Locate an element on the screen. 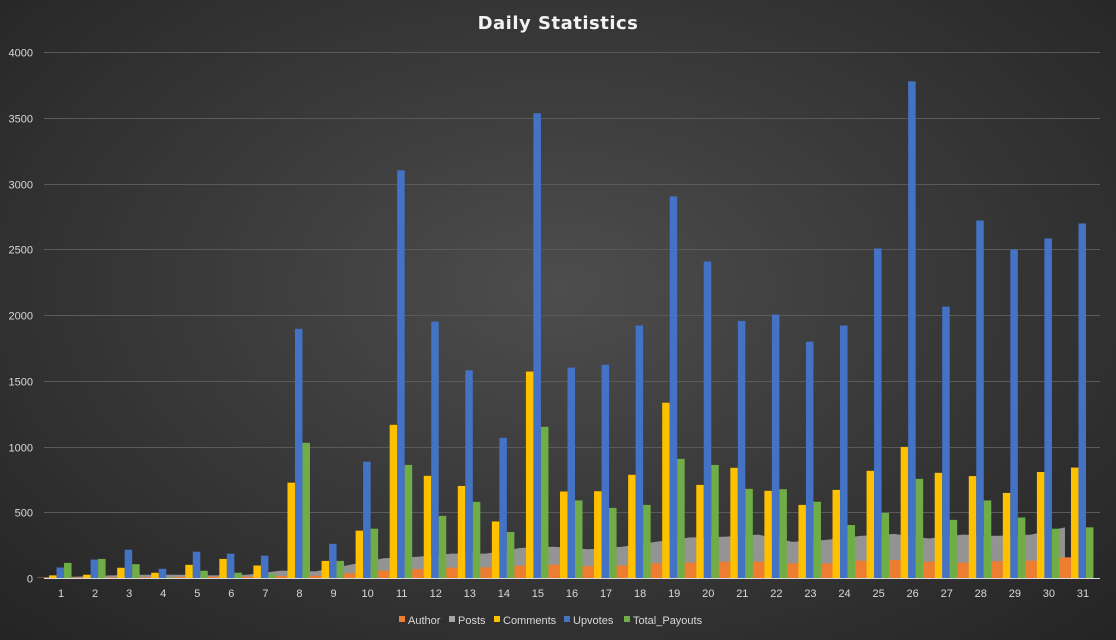 This screenshot has width=1116, height=640. x-tick-label: 13 is located at coordinates (470, 594).